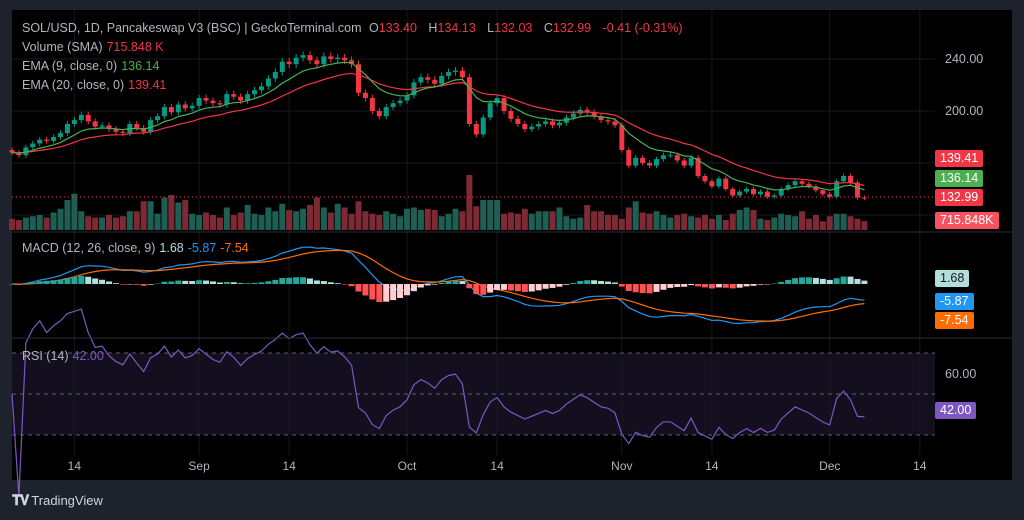  I want to click on ema20-legend: EMA (20, close, 0) 139.41, so click(96, 85).